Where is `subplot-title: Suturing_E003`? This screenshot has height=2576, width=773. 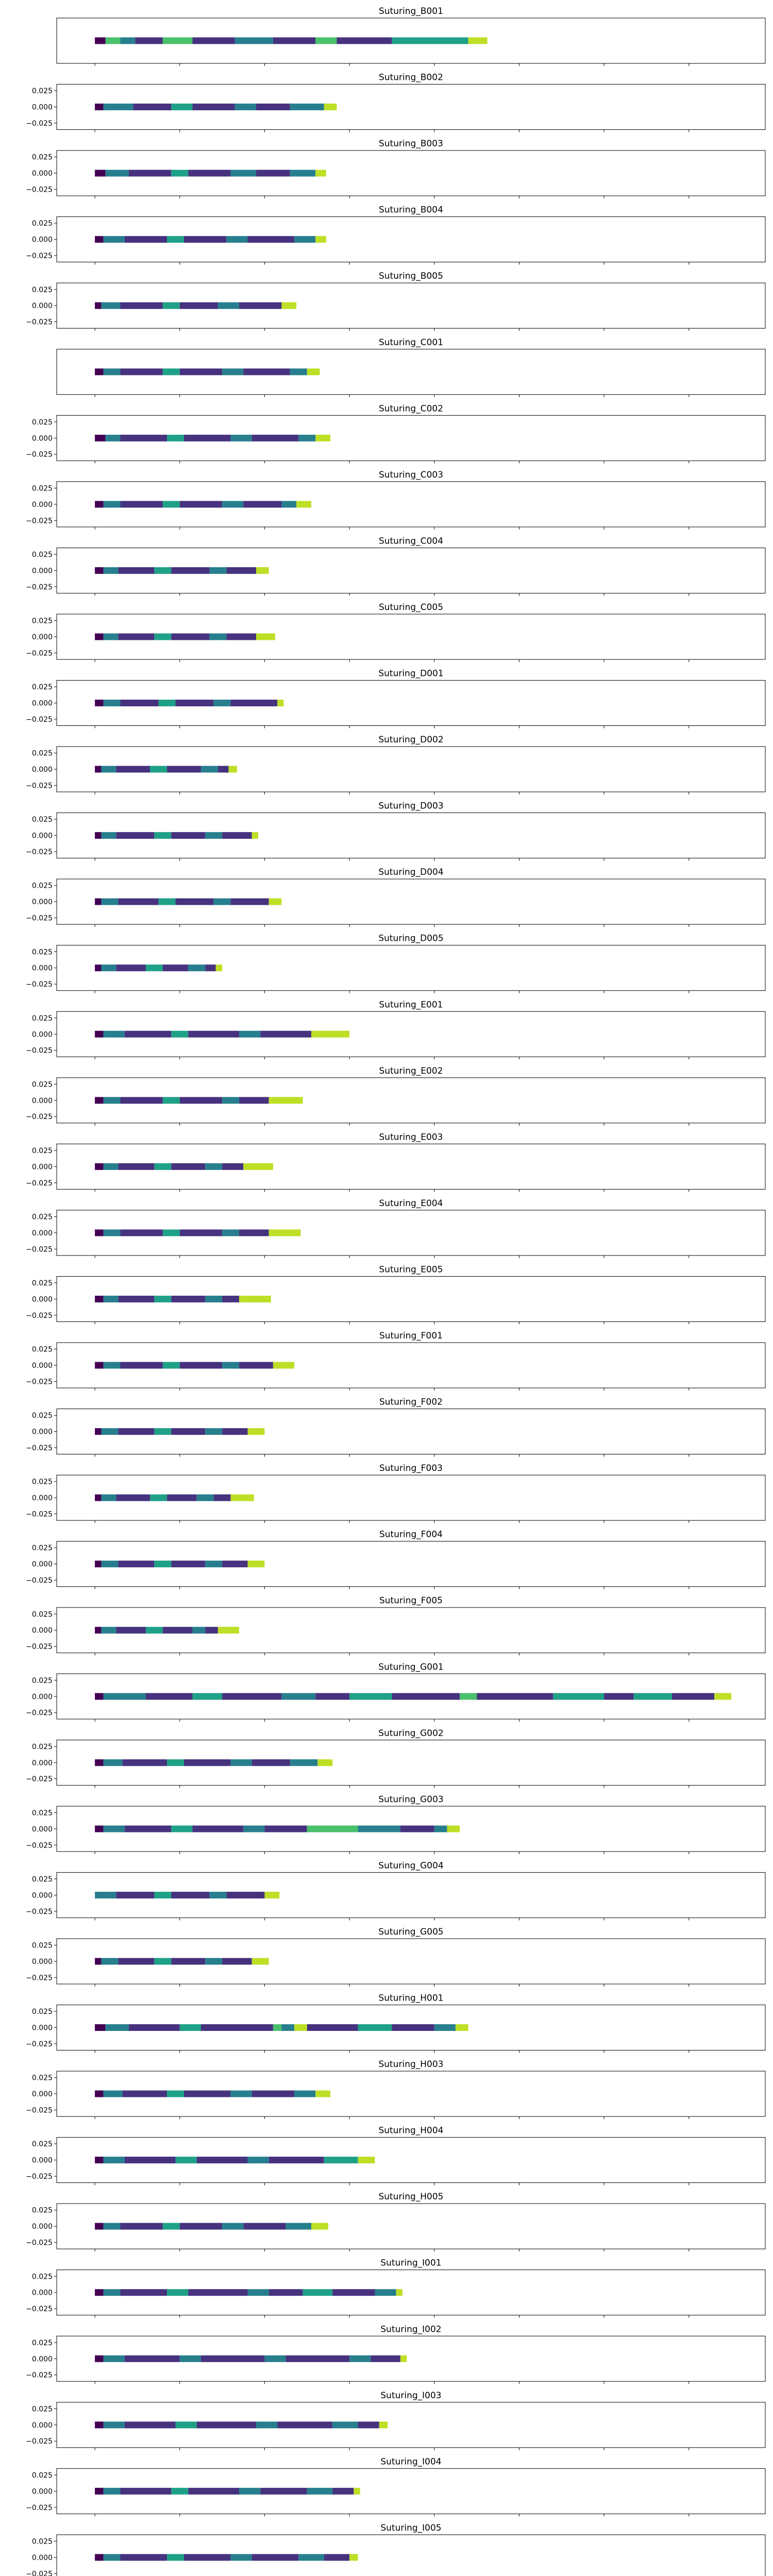
subplot-title: Suturing_E003 is located at coordinates (411, 1137).